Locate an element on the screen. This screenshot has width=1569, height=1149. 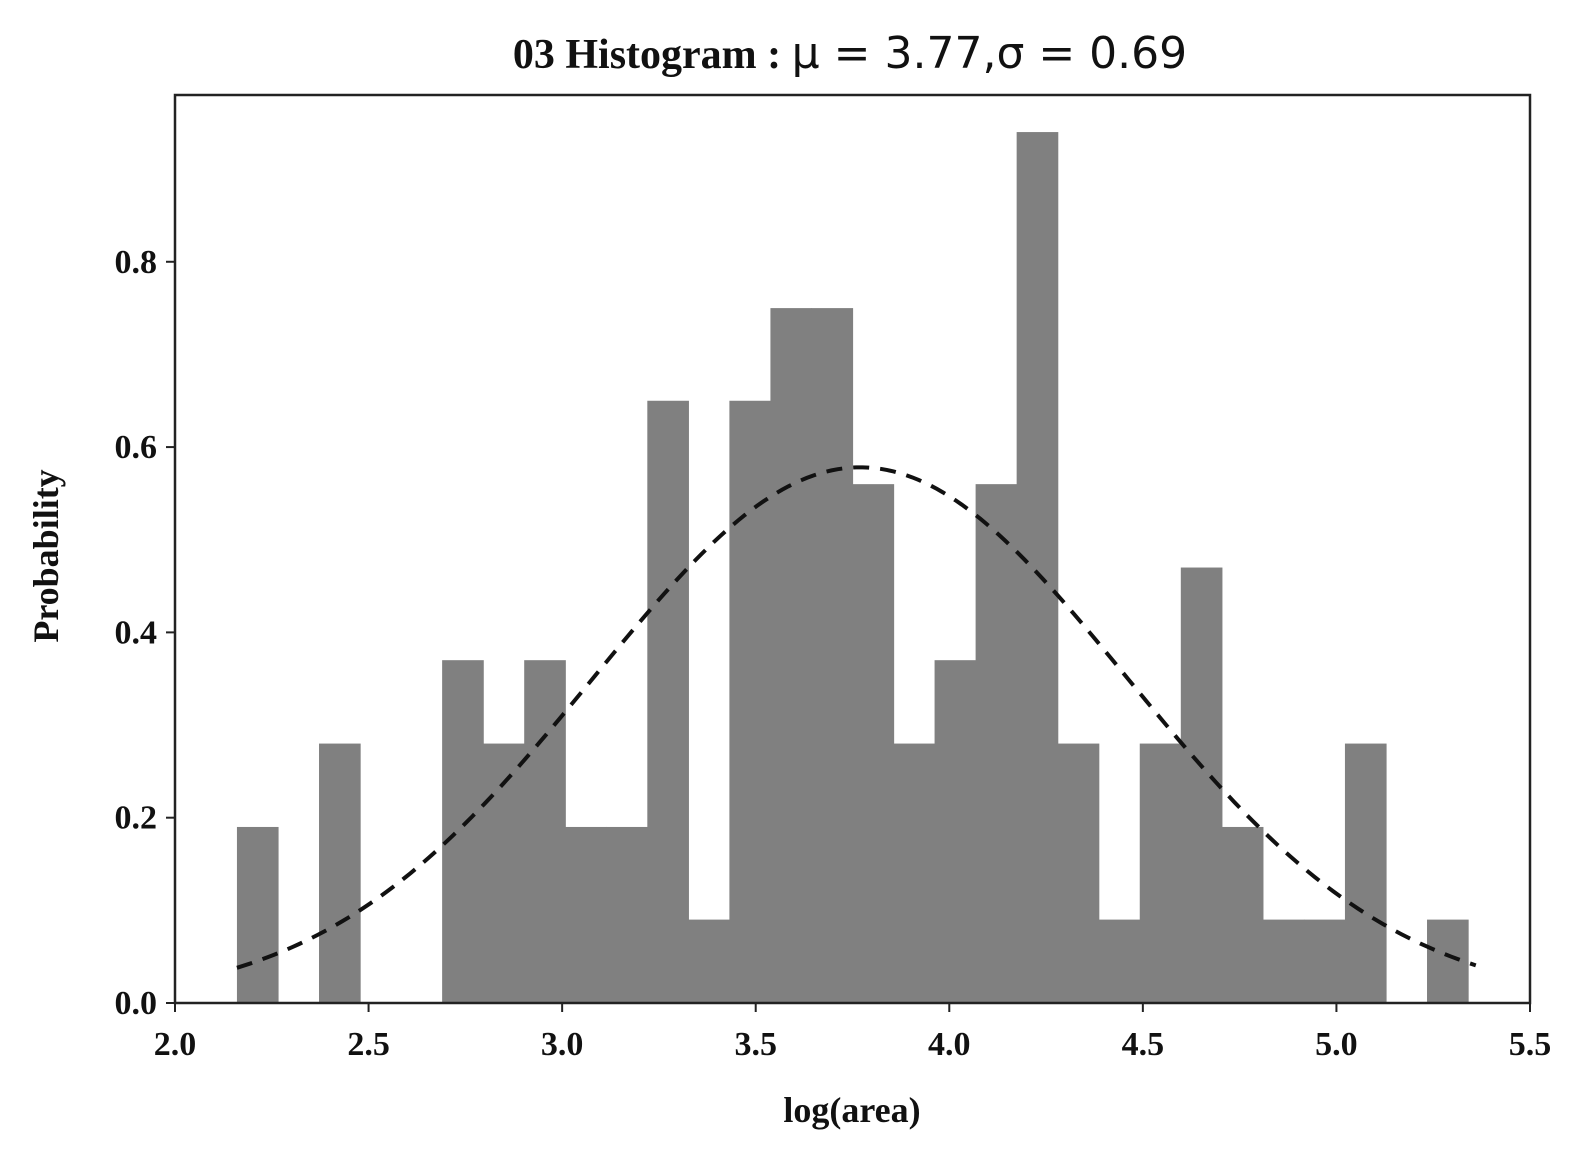
x-tick-label: 4.5 is located at coordinates (1143, 1044).